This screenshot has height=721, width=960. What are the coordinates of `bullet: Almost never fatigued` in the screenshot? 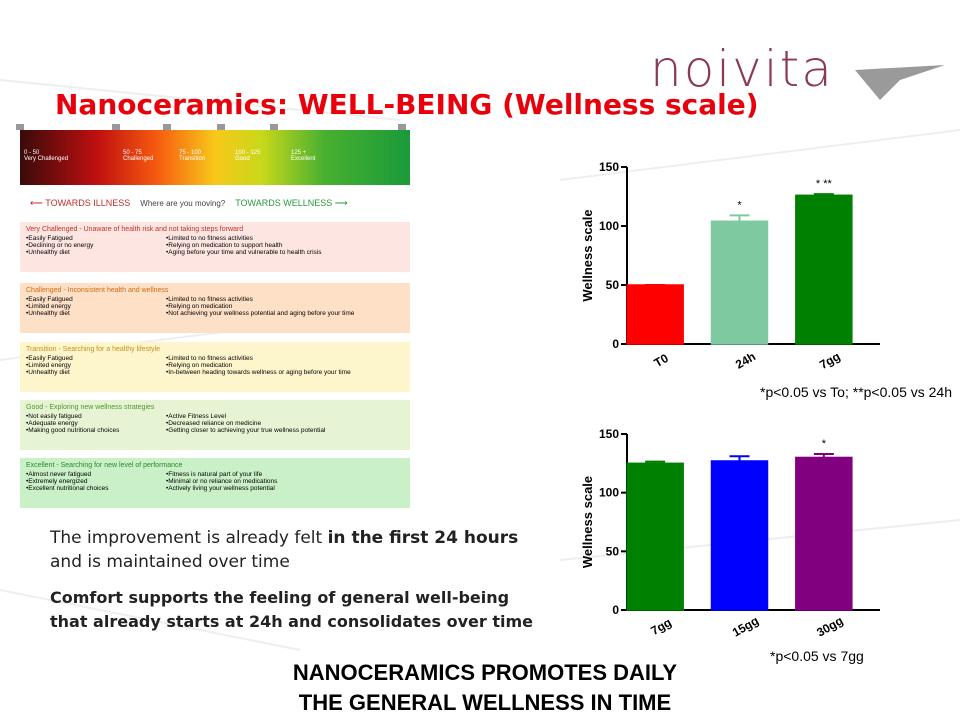 It's located at (96, 474).